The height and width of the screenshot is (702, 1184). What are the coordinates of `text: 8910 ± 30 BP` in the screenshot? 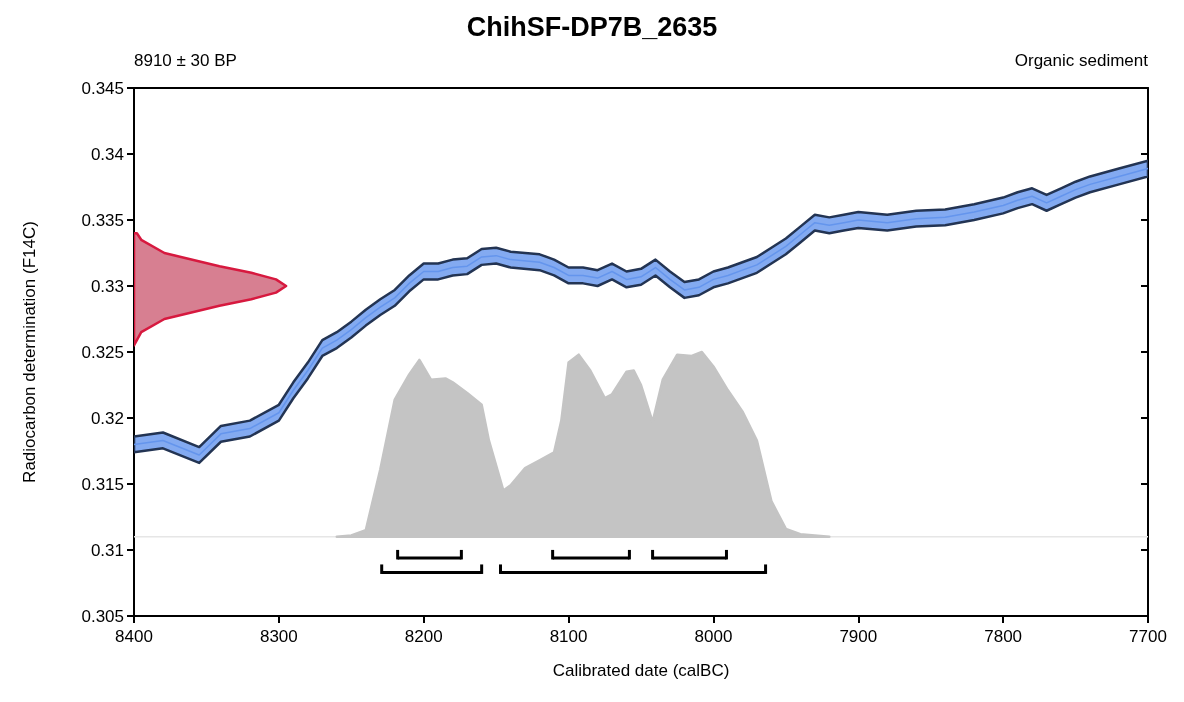 It's located at (185, 60).